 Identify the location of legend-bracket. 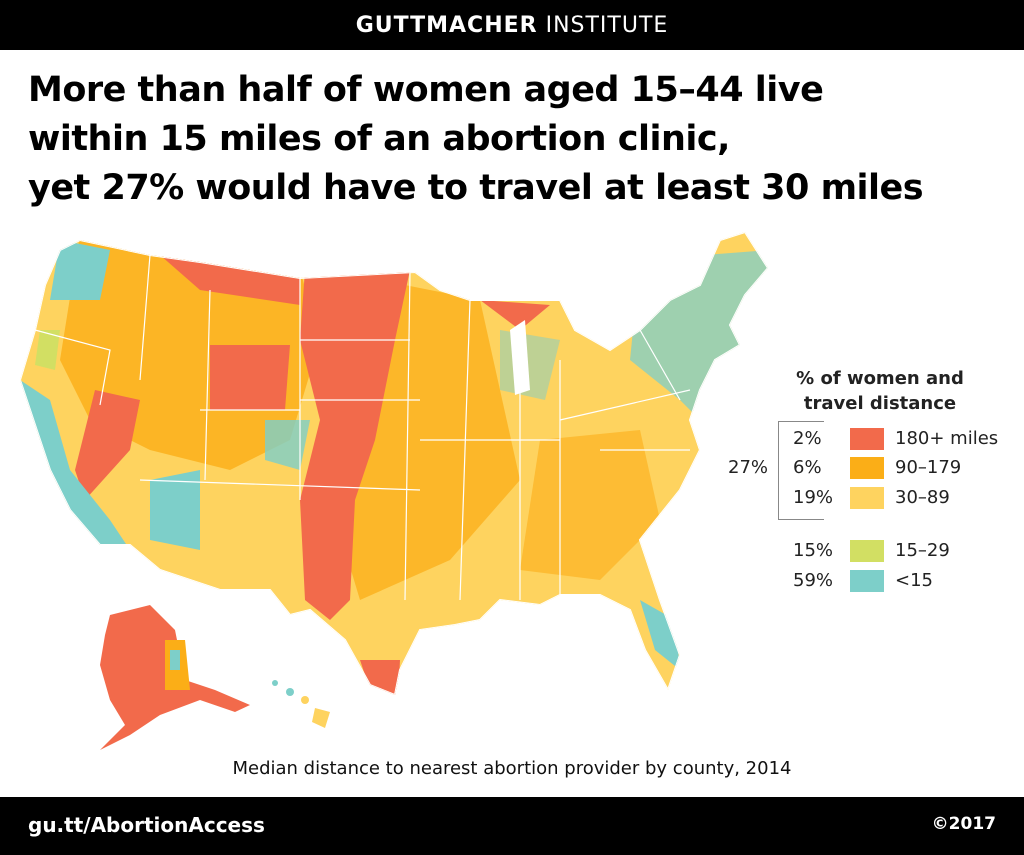
(801, 470).